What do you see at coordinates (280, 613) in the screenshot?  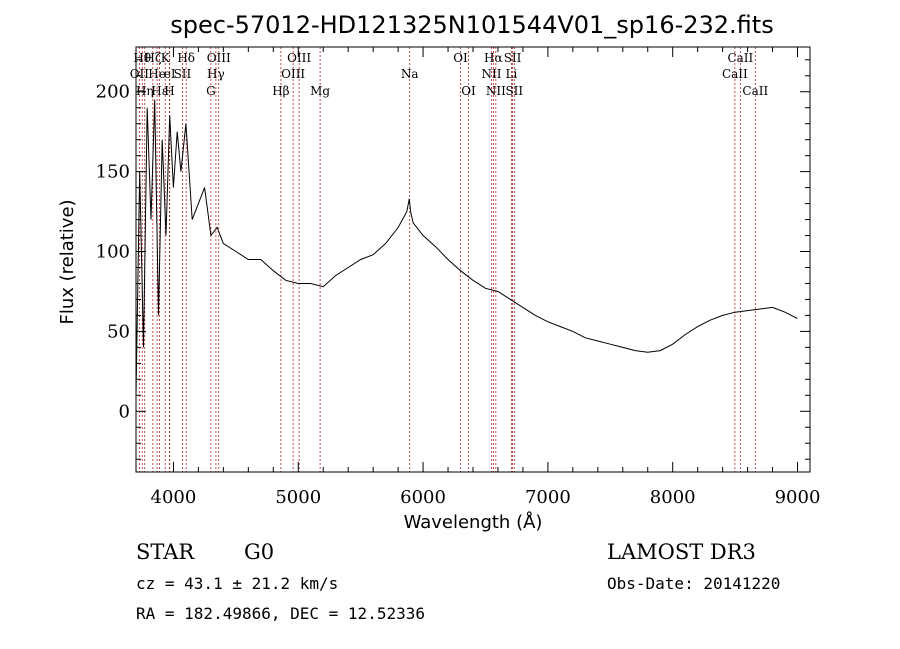 I see `coordinates-text: RA = 182.49866, DEC = 12.52336` at bounding box center [280, 613].